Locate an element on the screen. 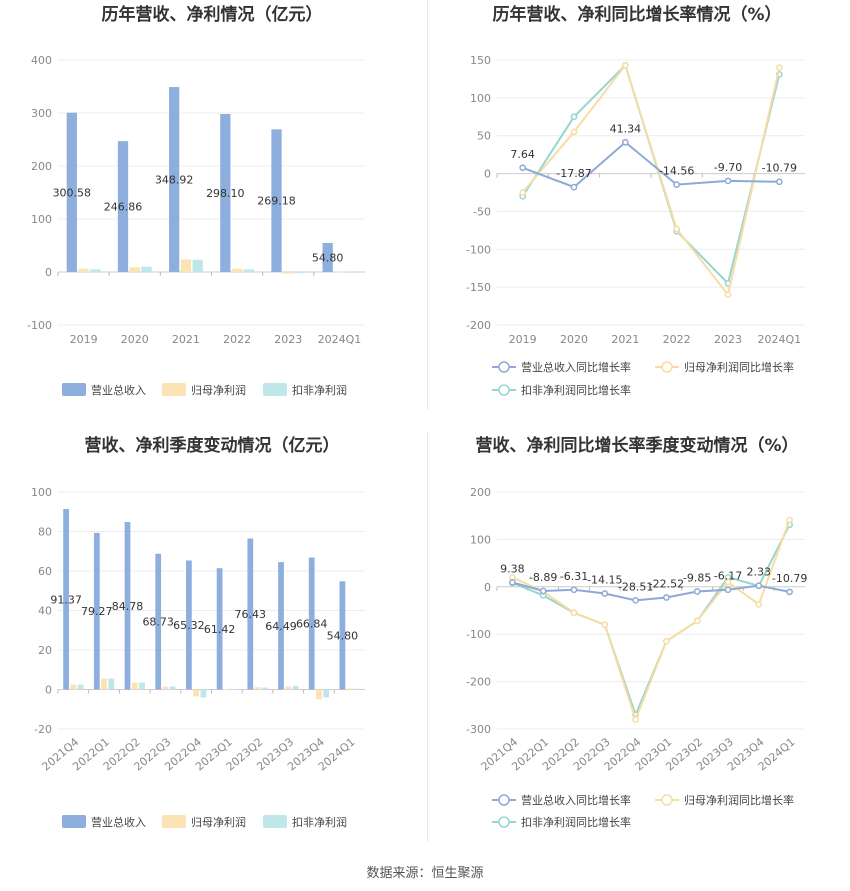 The height and width of the screenshot is (891, 850). bar-value-label: 300.58 is located at coordinates (72, 192).